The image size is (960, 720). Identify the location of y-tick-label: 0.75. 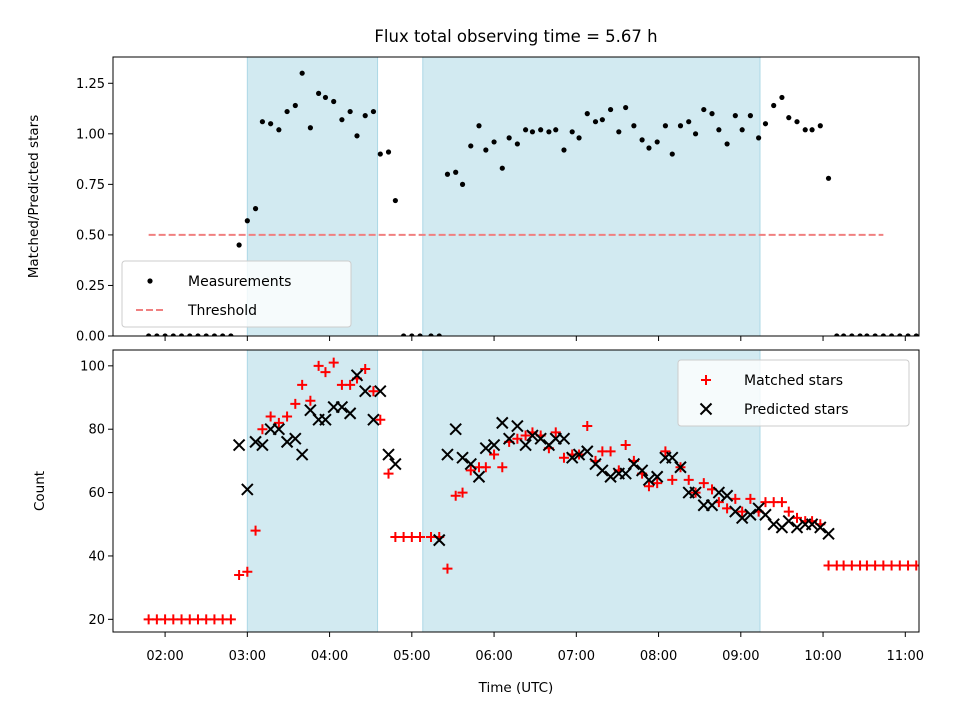
(90, 185).